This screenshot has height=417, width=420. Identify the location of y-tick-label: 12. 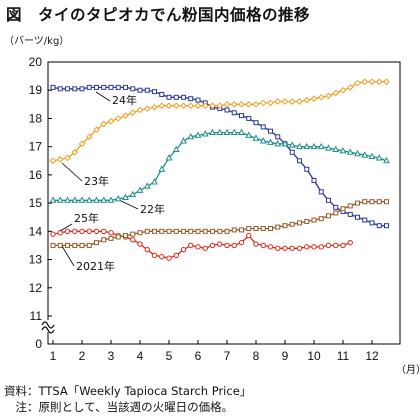
(36, 288).